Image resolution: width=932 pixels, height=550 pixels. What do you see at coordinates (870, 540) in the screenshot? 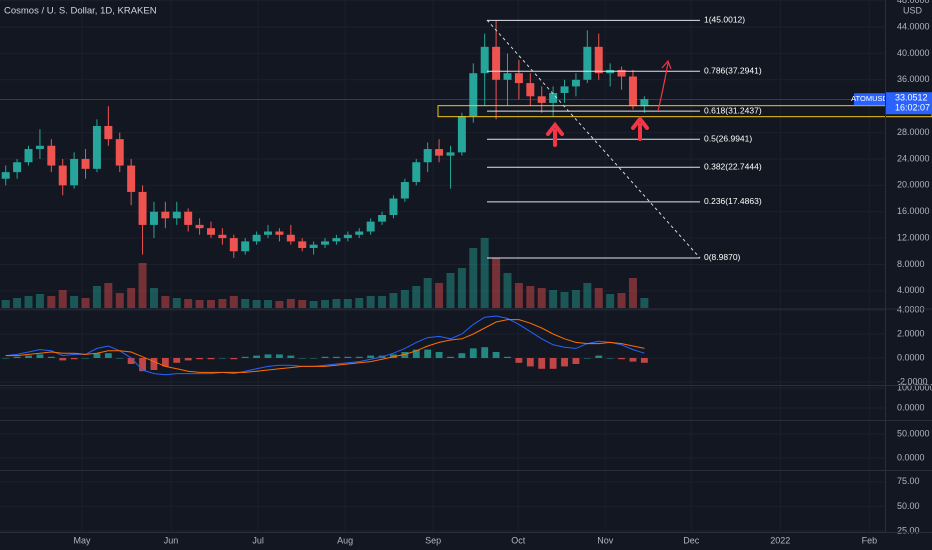
I see `x-tick-label: Feb` at bounding box center [870, 540].